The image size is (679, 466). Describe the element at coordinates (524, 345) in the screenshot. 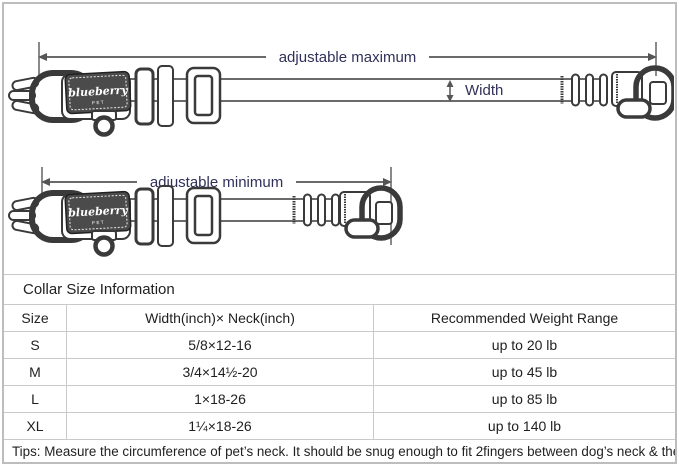

I see `cell-weight: up to 20 lb` at that location.